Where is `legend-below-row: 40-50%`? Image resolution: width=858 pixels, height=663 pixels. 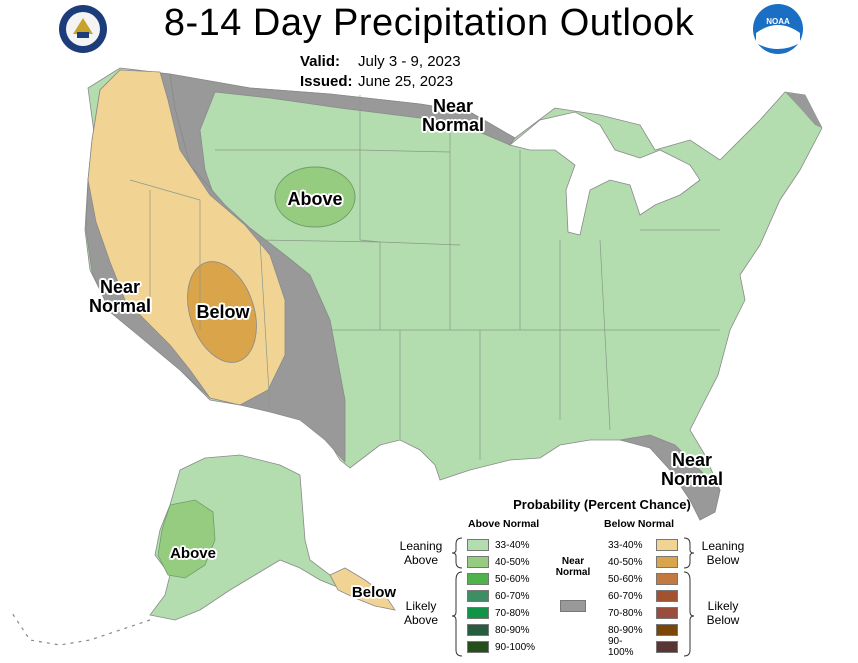
legend-below-row: 40-50% is located at coordinates (643, 562).